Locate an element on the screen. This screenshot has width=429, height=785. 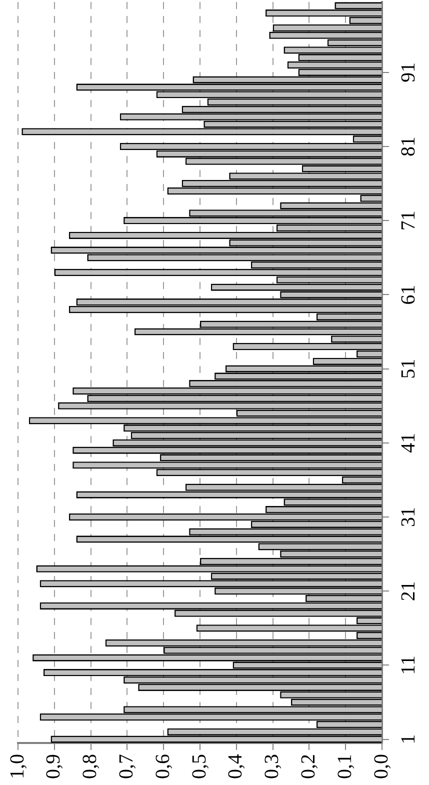
y-tick-label: 41 is located at coordinates (408, 442).